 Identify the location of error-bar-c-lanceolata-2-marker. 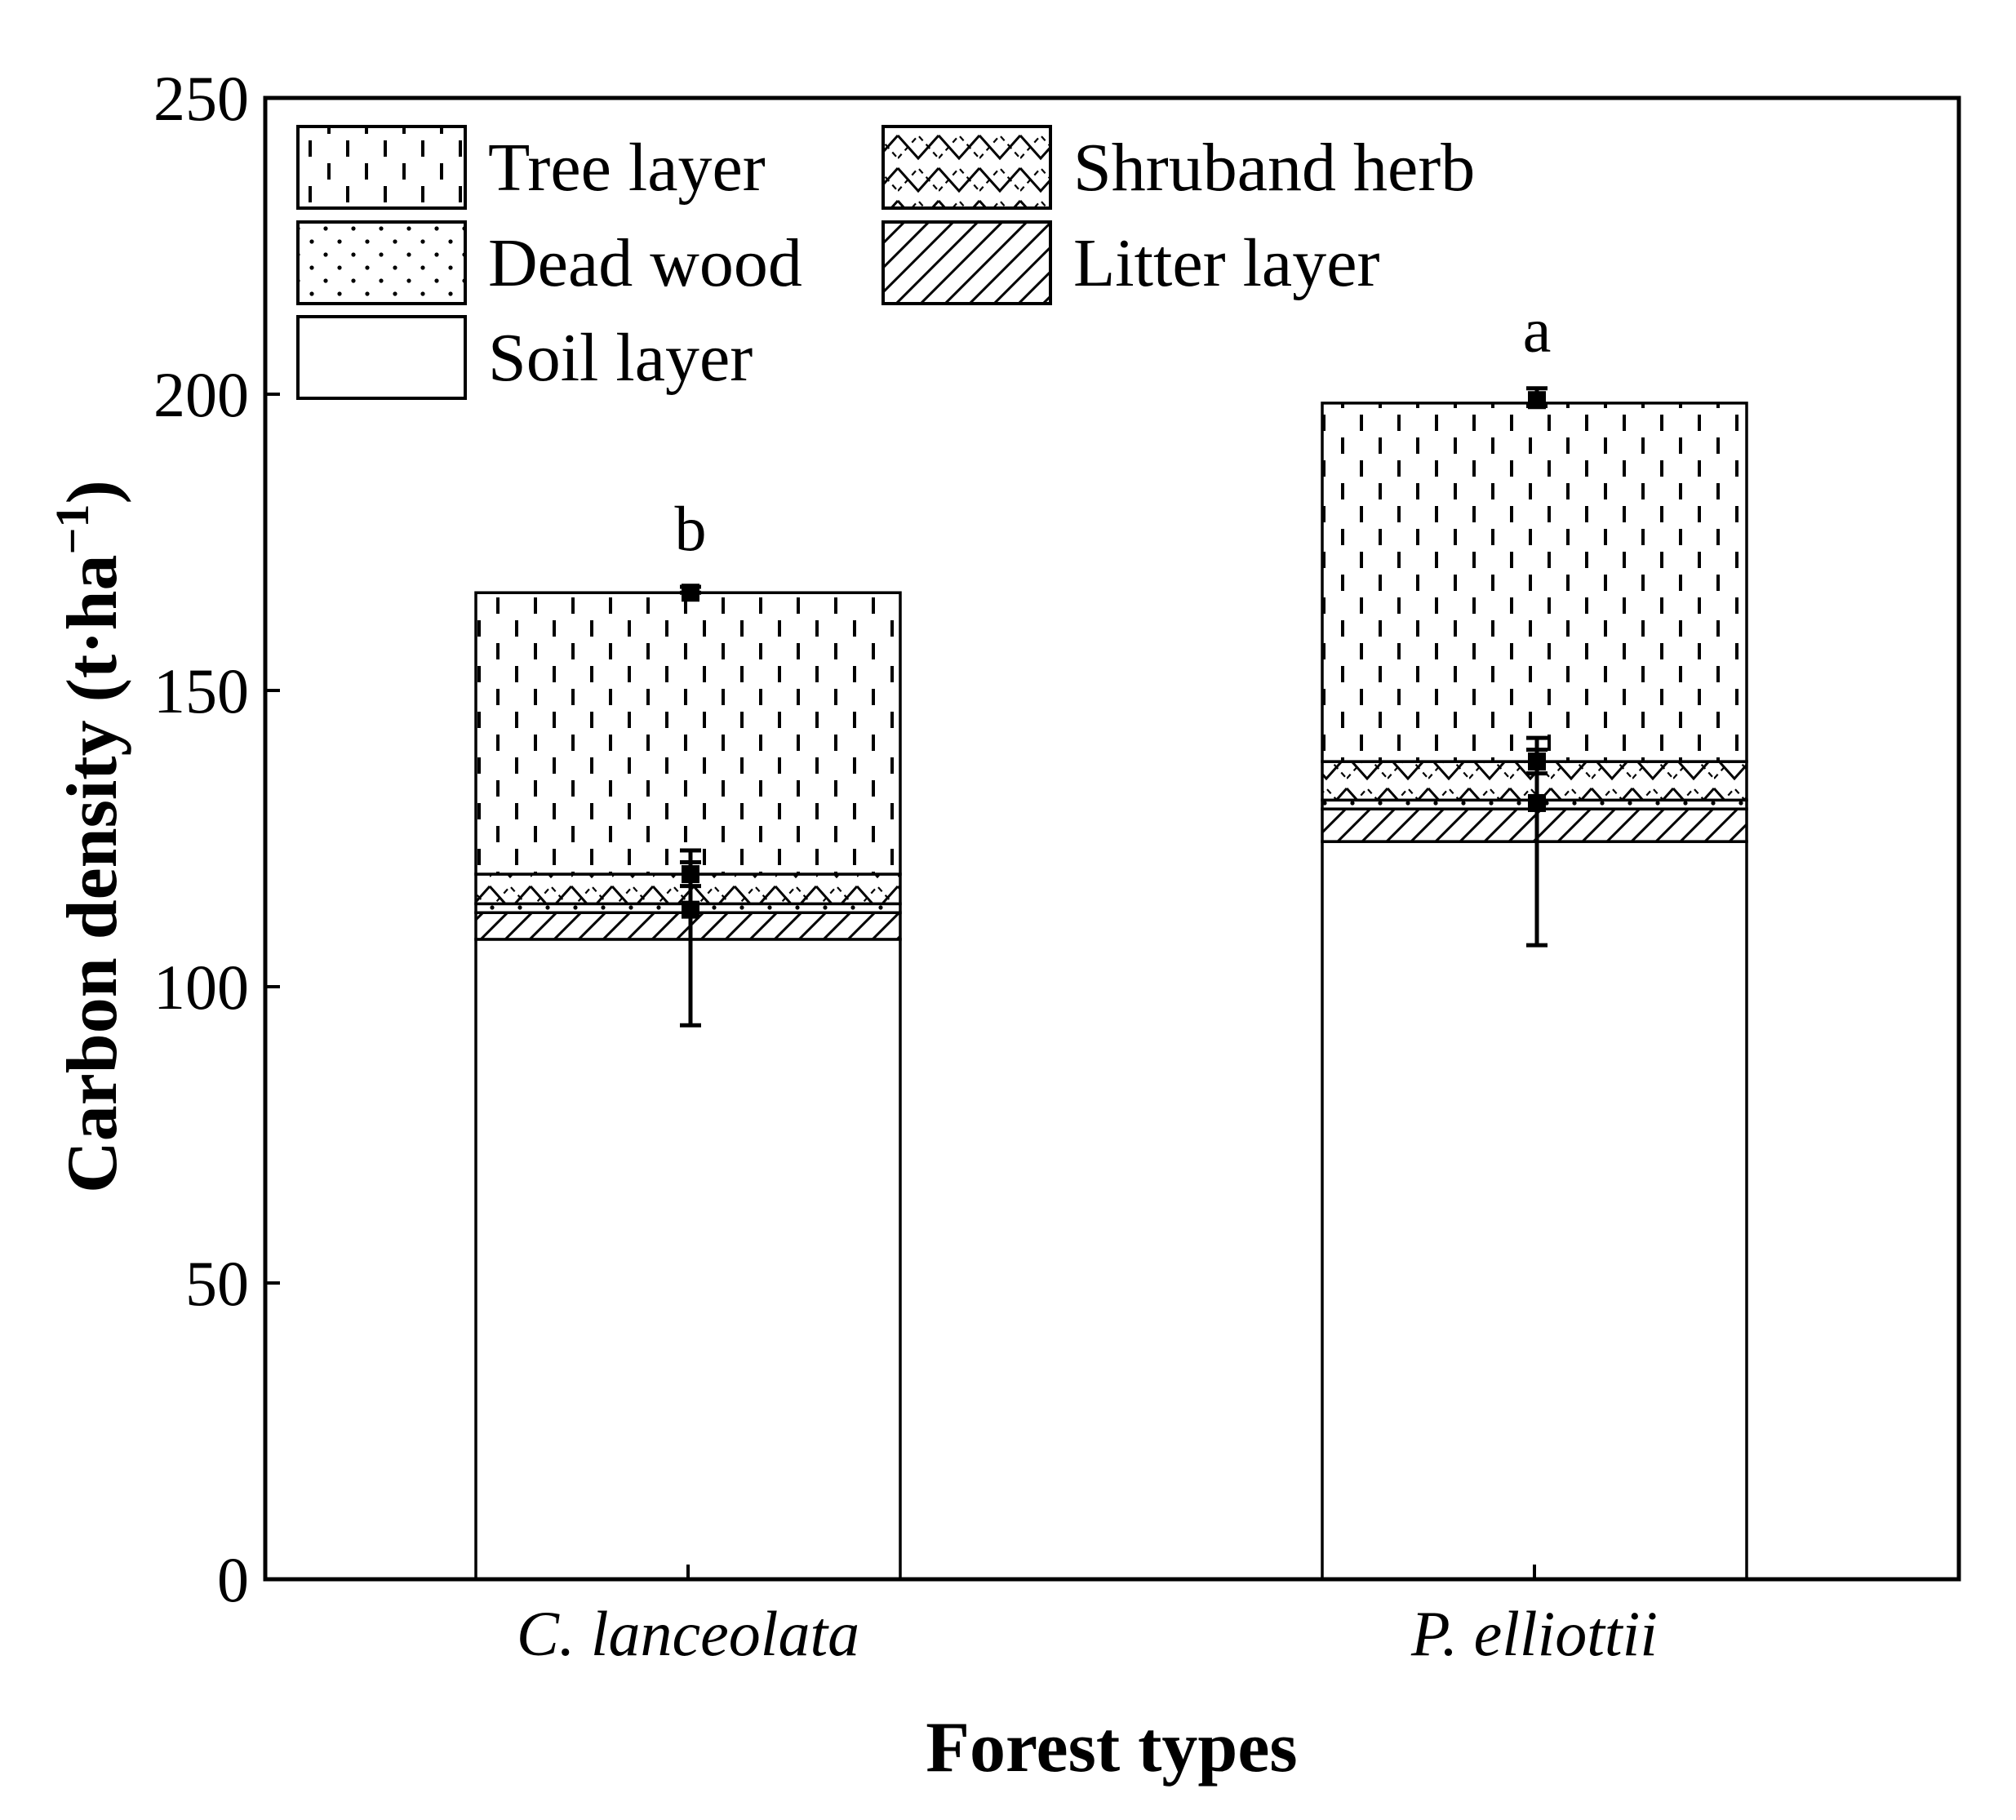
(690, 593).